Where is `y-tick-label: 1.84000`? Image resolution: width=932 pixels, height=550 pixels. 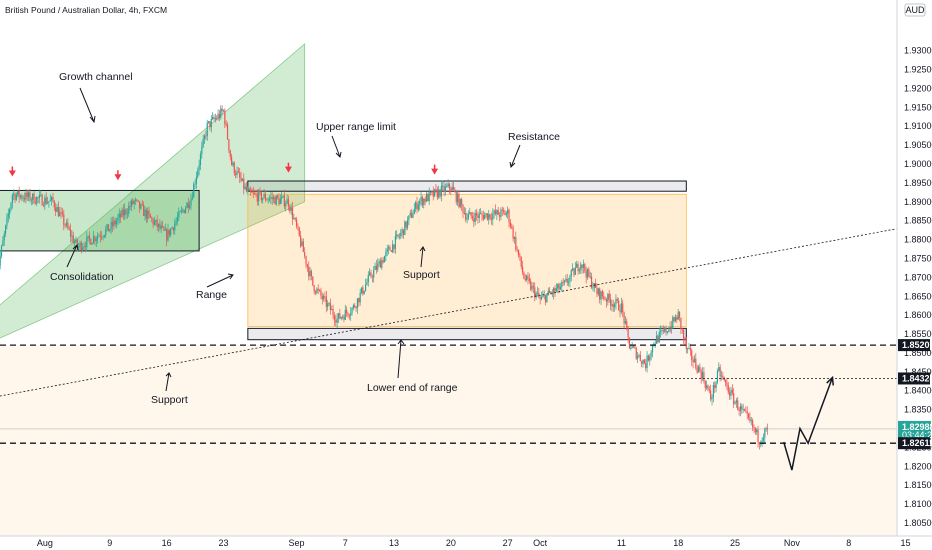
y-tick-label: 1.84000 is located at coordinates (918, 391).